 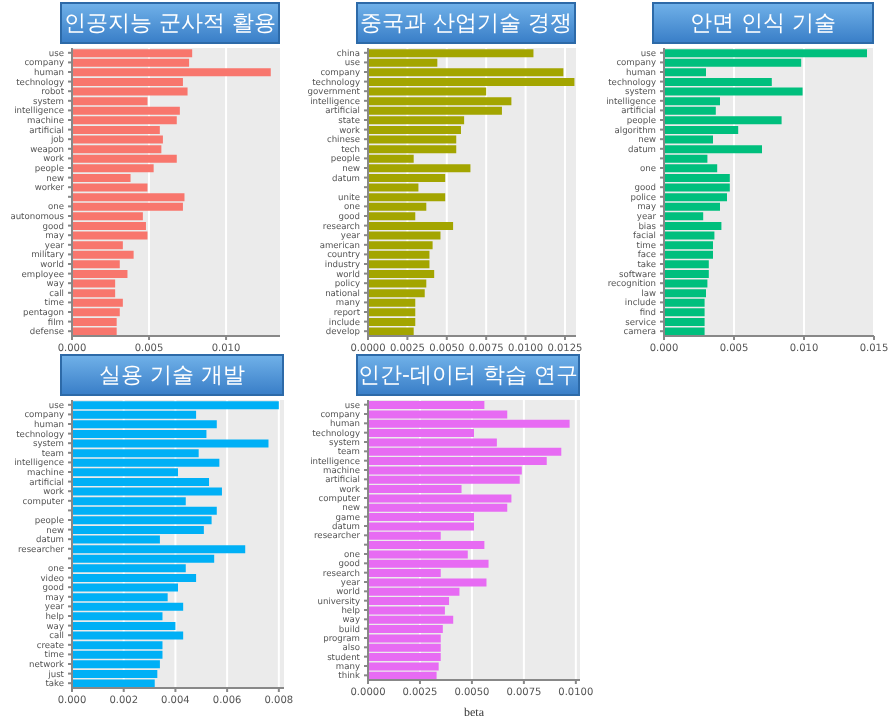 I want to click on chart-title: 중국과 산업기술 경쟁, so click(x=466, y=23).